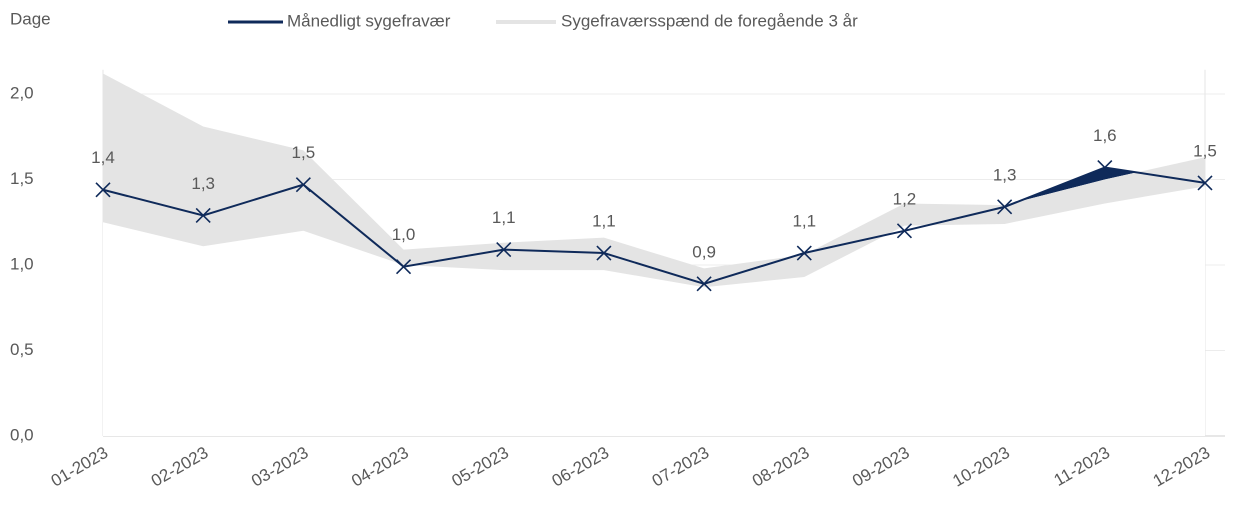 The height and width of the screenshot is (513, 1246). What do you see at coordinates (404, 234) in the screenshot?
I see `data-label: 1,0` at bounding box center [404, 234].